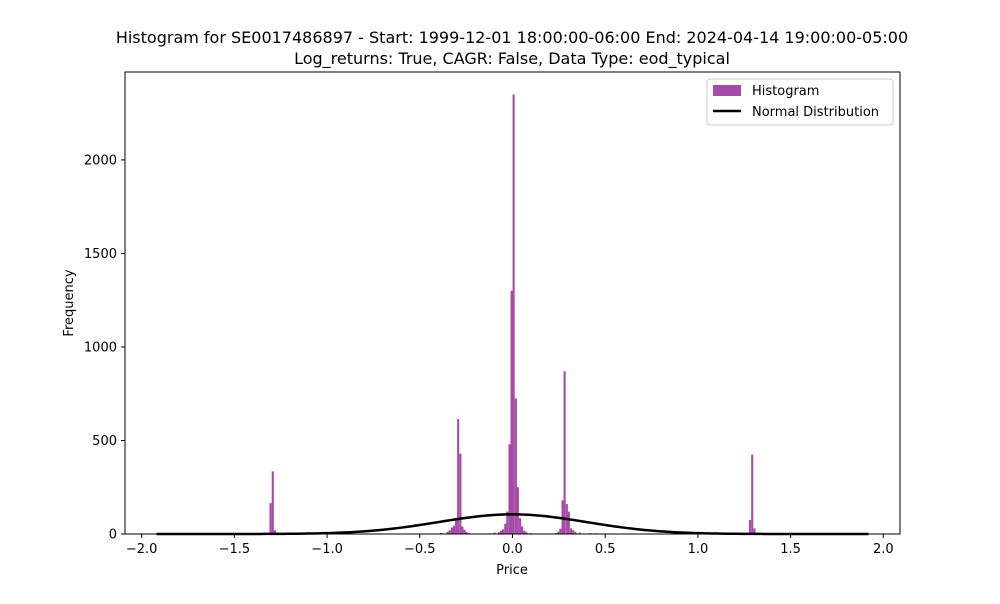  I want to click on x-tick-label: −2.0, so click(142, 549).